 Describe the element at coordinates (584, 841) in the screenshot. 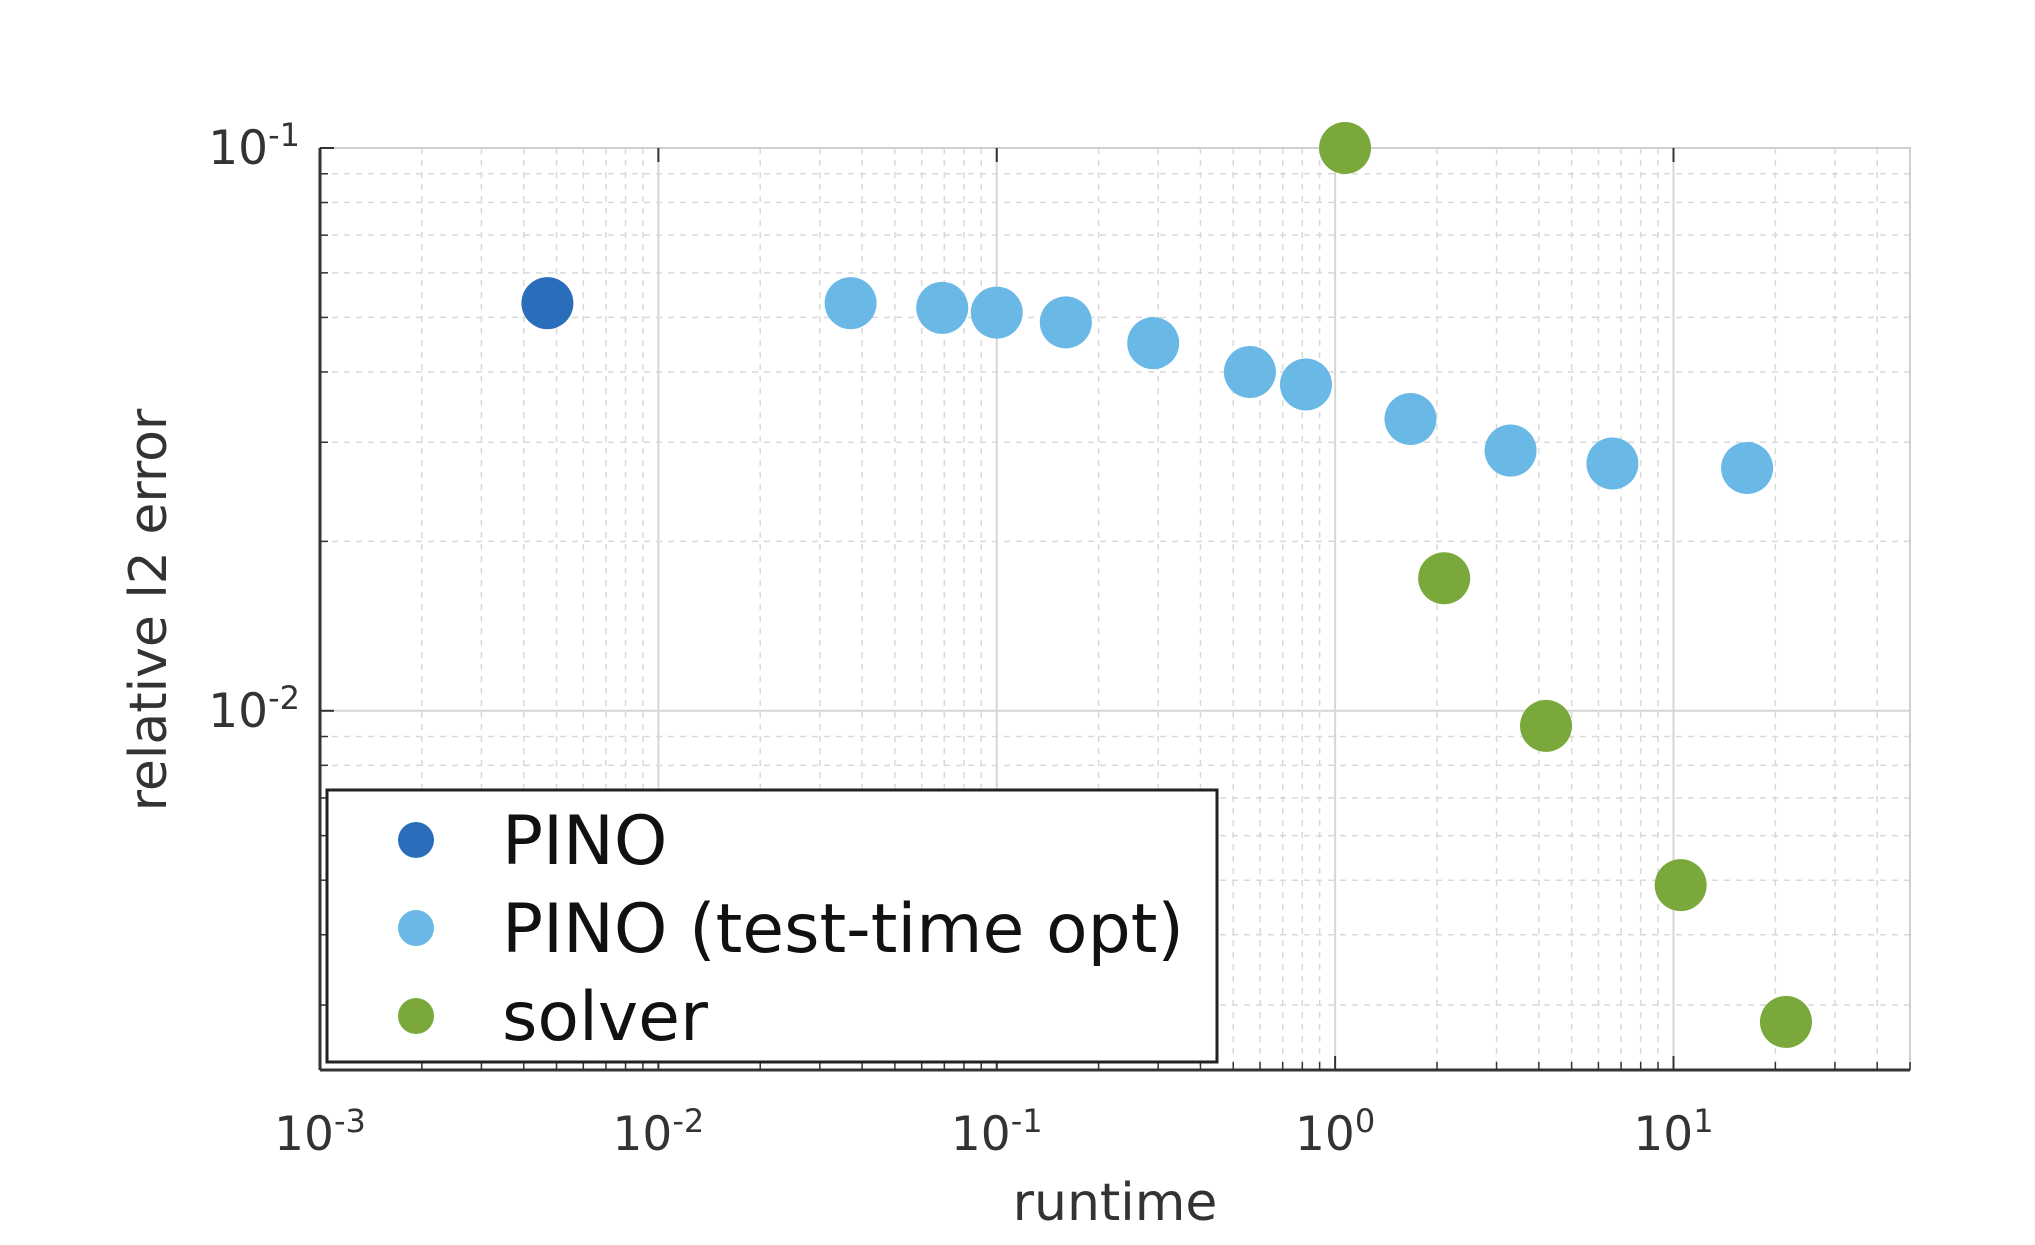

I see `legend-label-0: PINO` at that location.